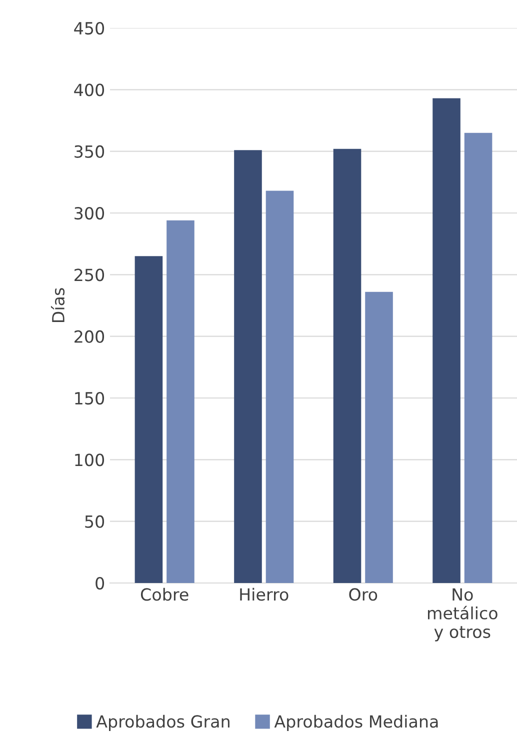  I want to click on y-tick-label: 300, so click(89, 213).